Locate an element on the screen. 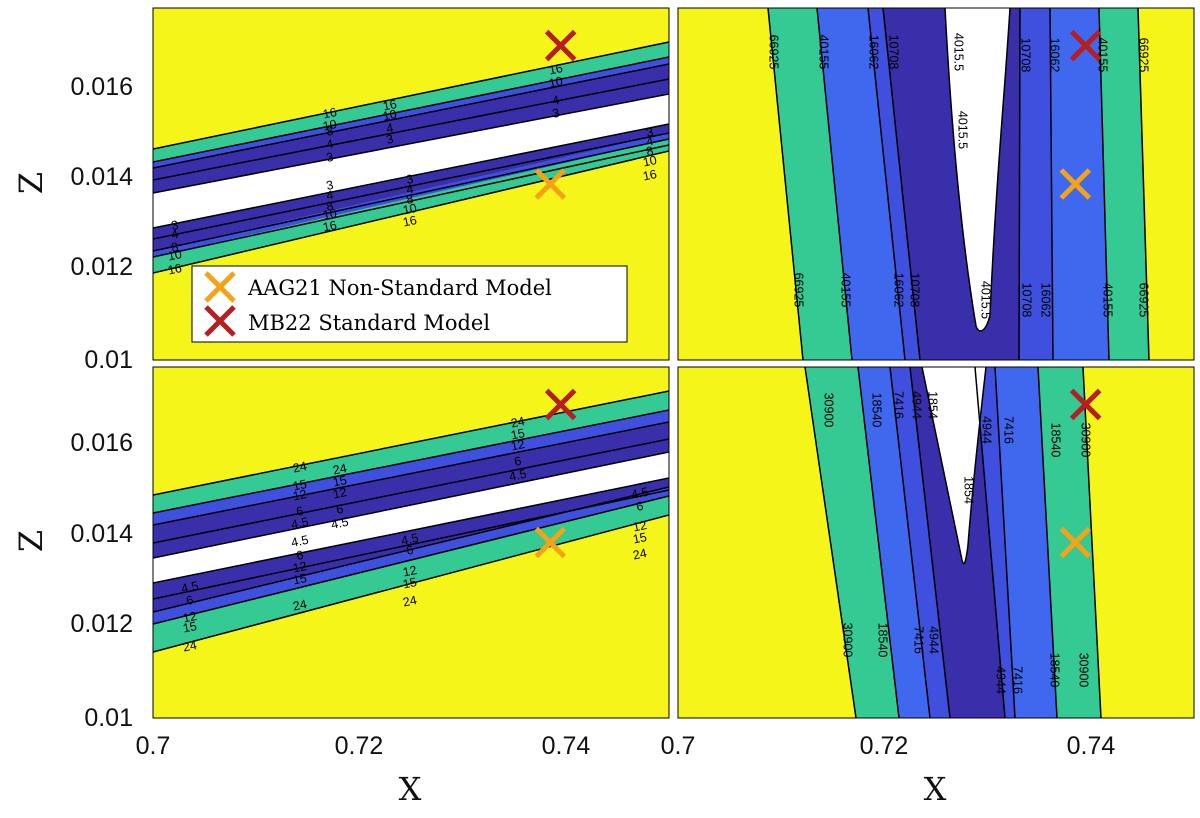 This screenshot has height=818, width=1200. contour-label: 4944 is located at coordinates (1001, 680).